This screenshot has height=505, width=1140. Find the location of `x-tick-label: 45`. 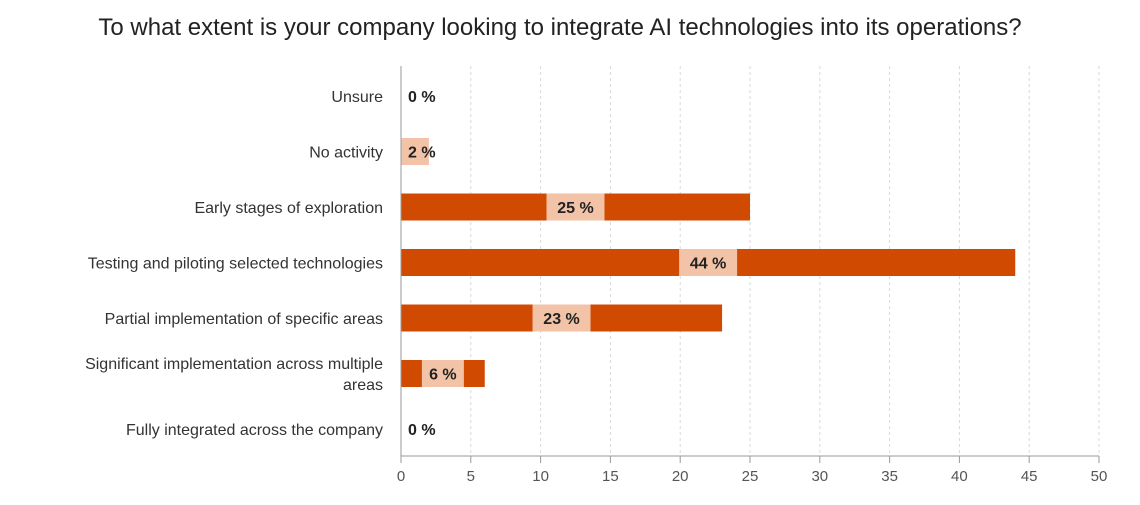

x-tick-label: 45 is located at coordinates (1029, 476).